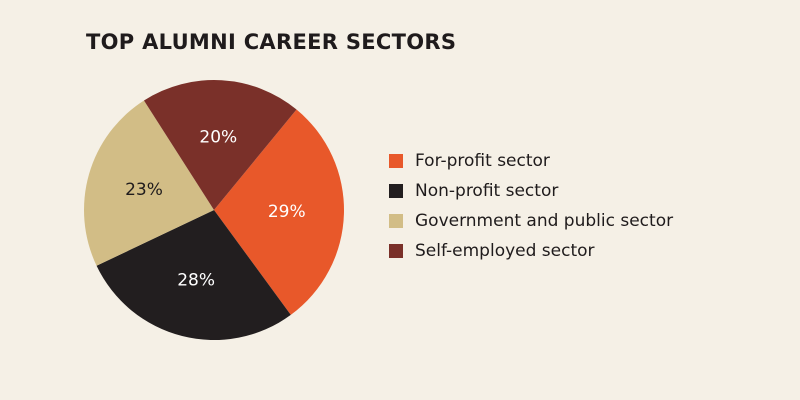  I want to click on legend-swatch-government, so click(396, 221).